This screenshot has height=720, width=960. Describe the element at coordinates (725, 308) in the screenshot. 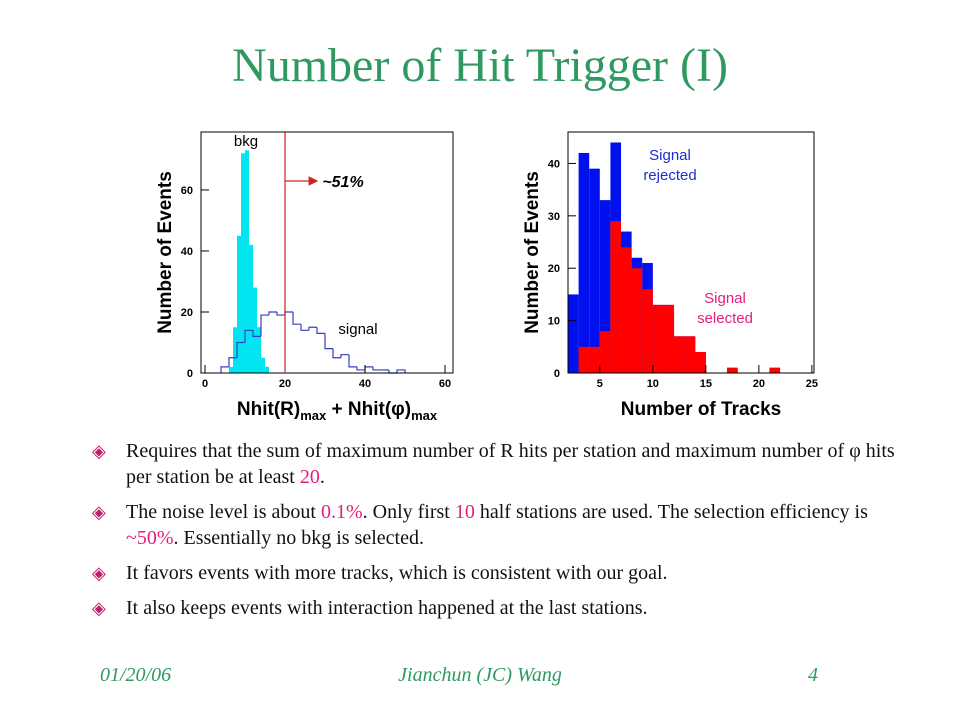

I see `annotation: Signal selected` at that location.